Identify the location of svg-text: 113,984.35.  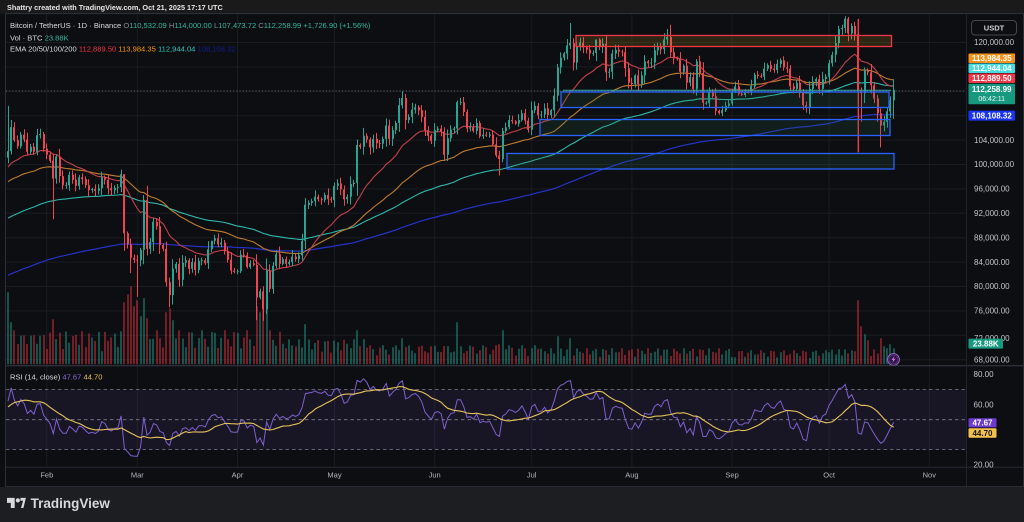
(992, 58).